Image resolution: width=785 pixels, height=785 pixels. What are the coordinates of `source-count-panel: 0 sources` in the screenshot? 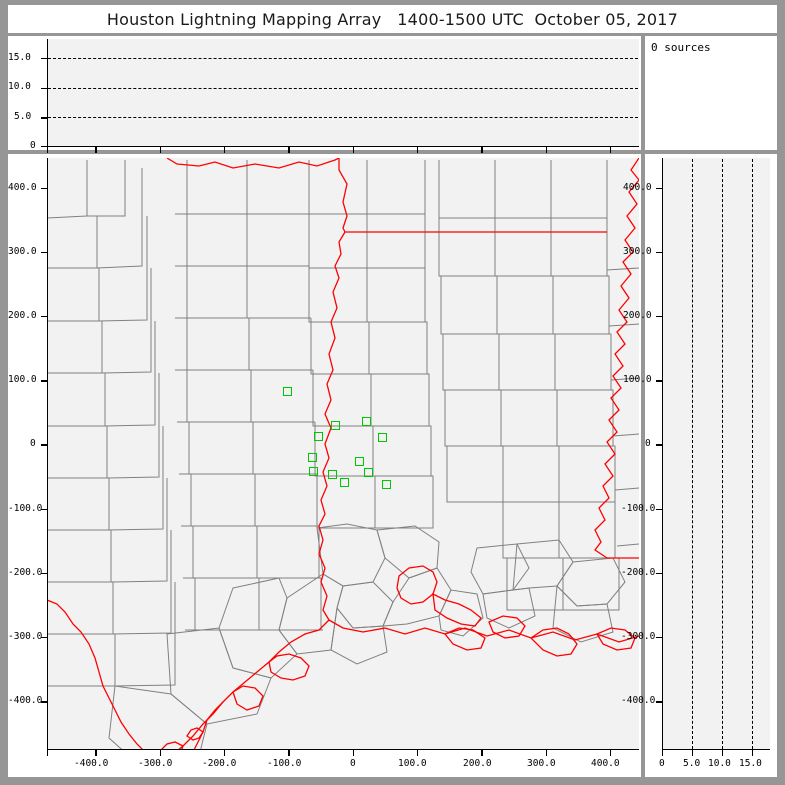 It's located at (711, 93).